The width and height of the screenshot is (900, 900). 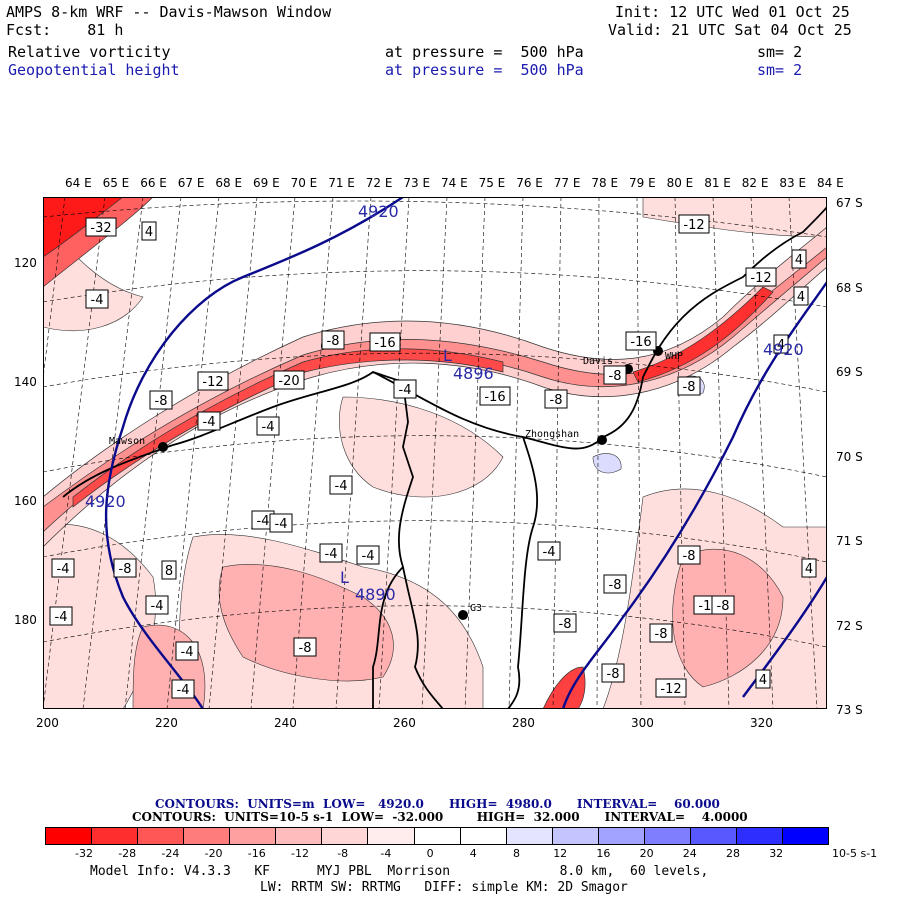 What do you see at coordinates (430, 853) in the screenshot?
I see `colorbar-tick: 0` at bounding box center [430, 853].